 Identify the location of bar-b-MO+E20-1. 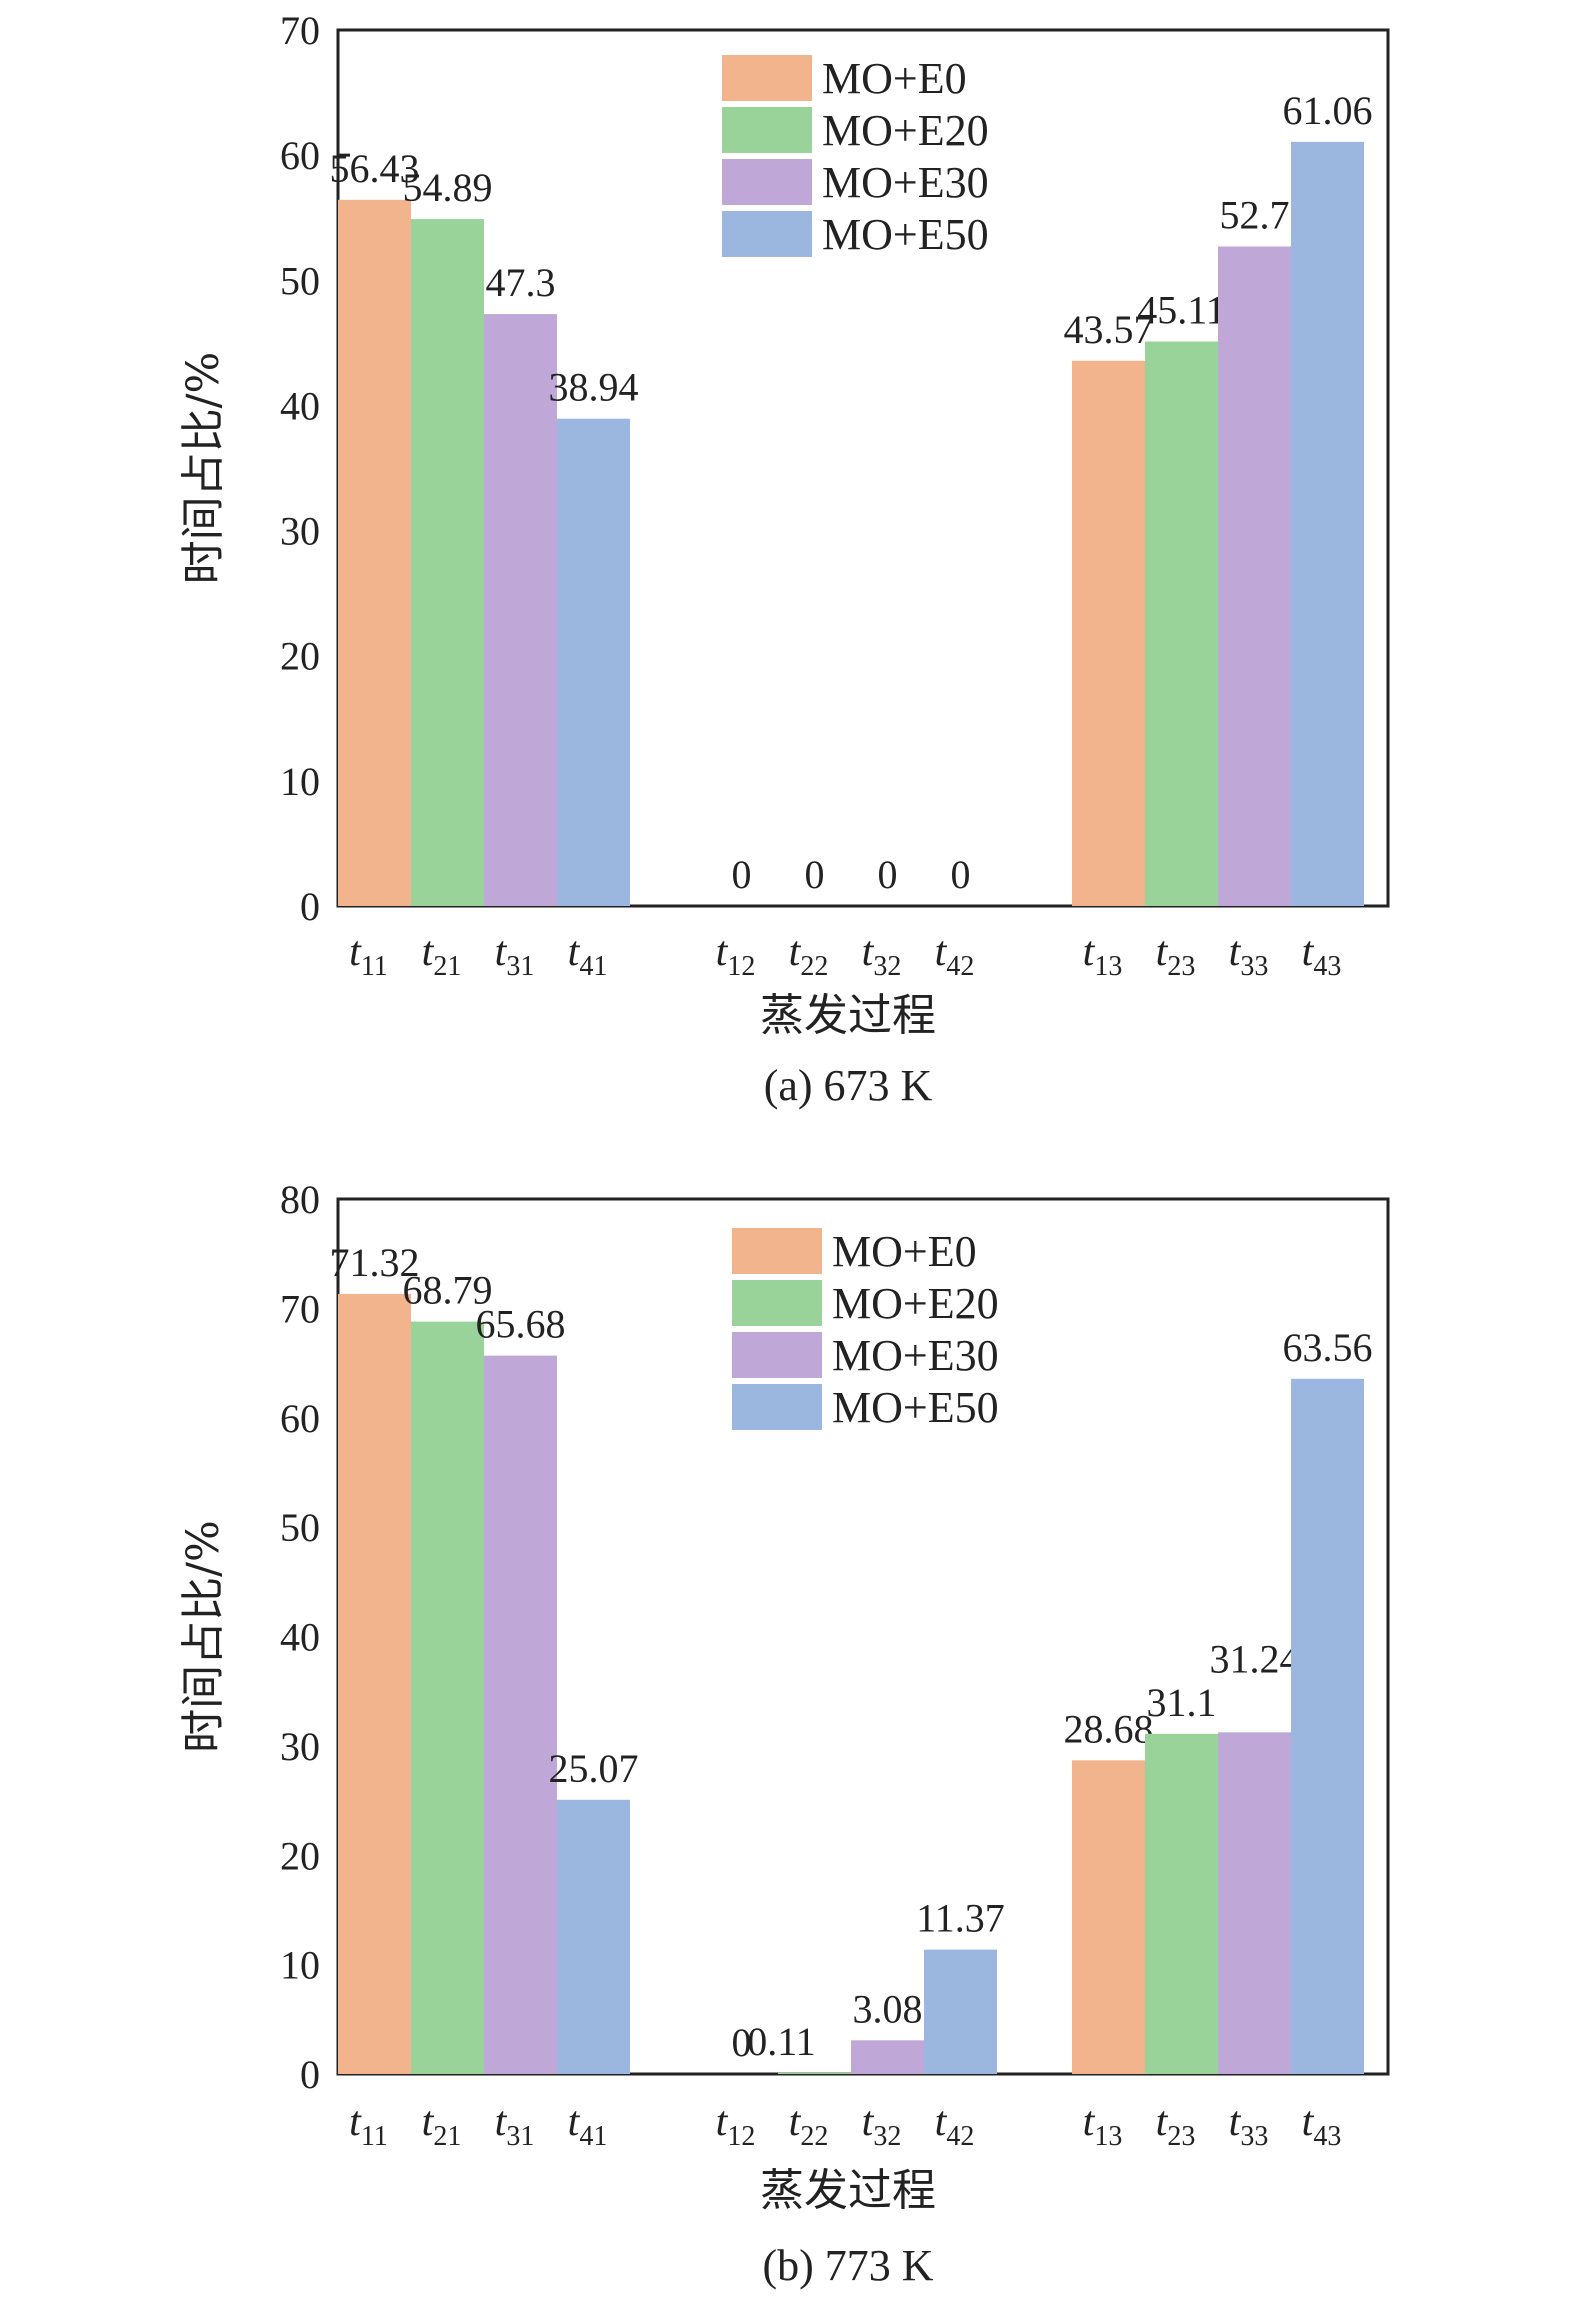
(447, 1697).